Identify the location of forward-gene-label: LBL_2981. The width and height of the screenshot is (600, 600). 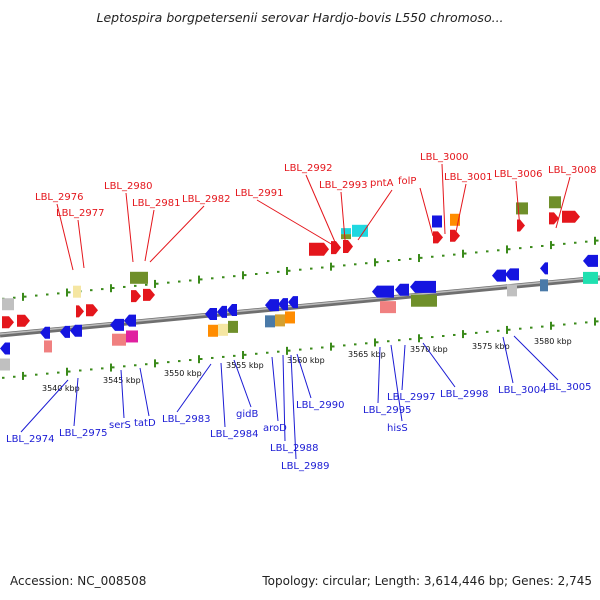
(156, 203).